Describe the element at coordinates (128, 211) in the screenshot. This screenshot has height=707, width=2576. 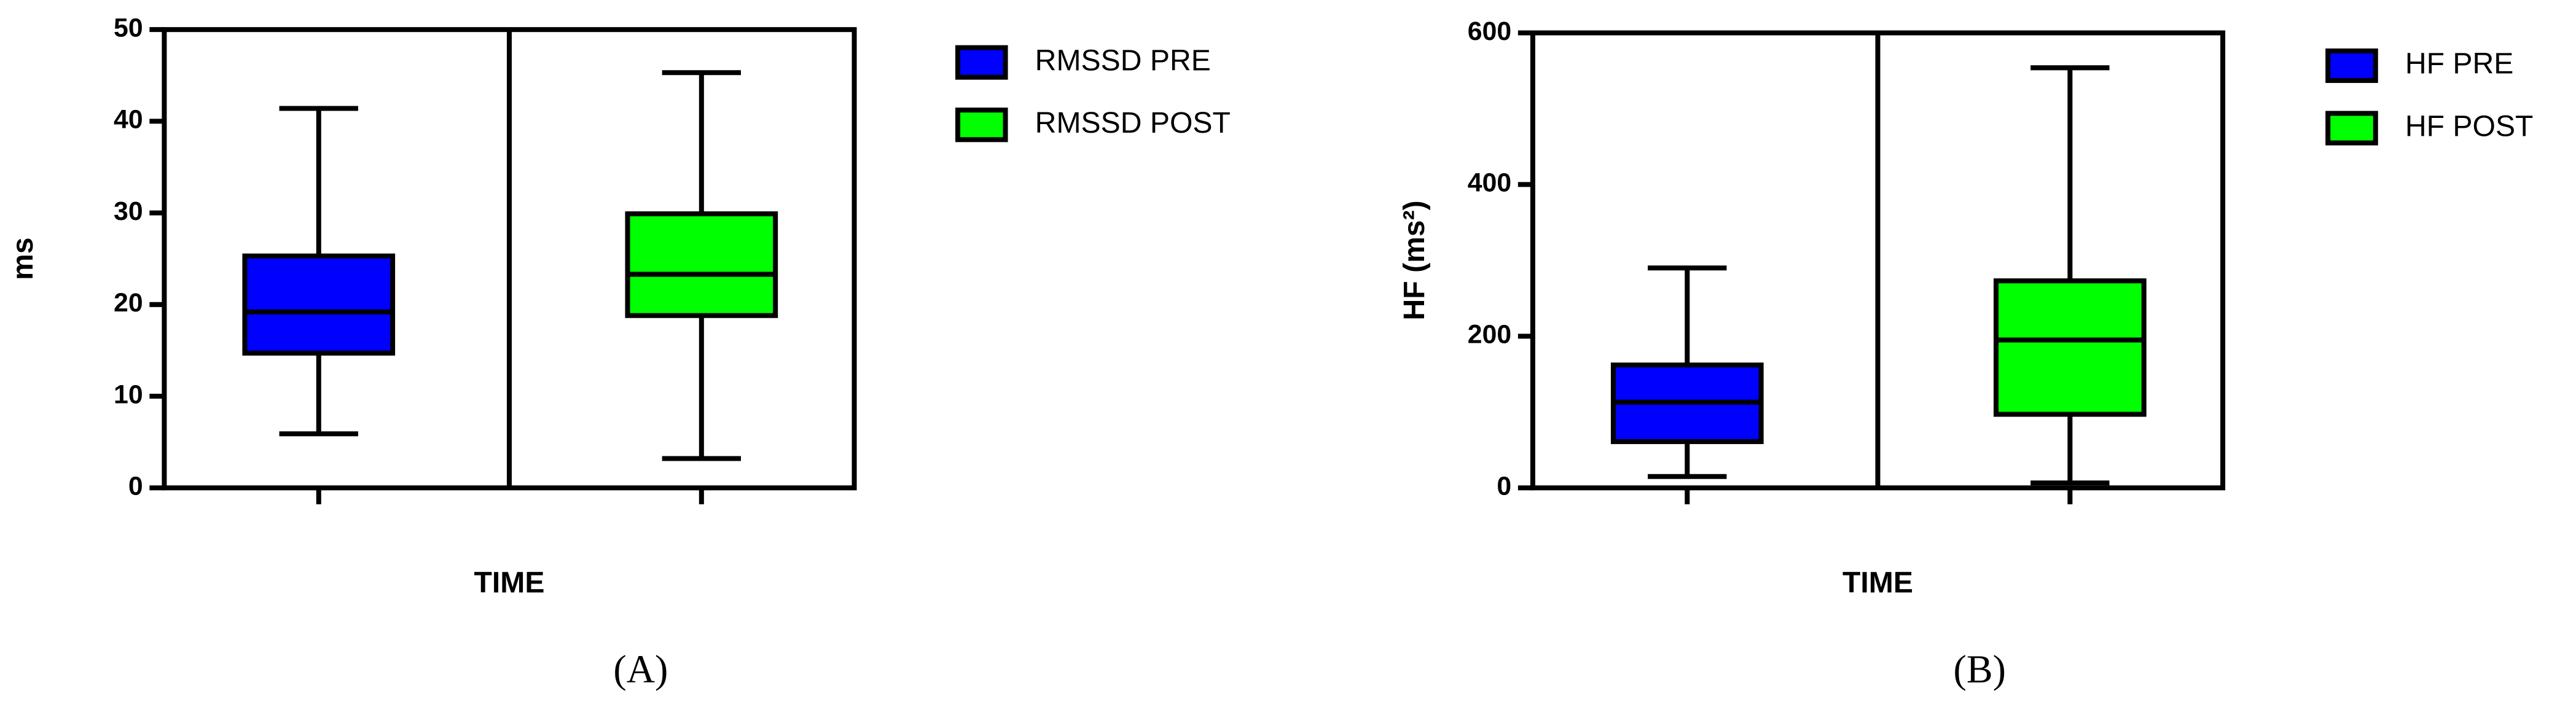
I see `y-tick-label: 30` at that location.